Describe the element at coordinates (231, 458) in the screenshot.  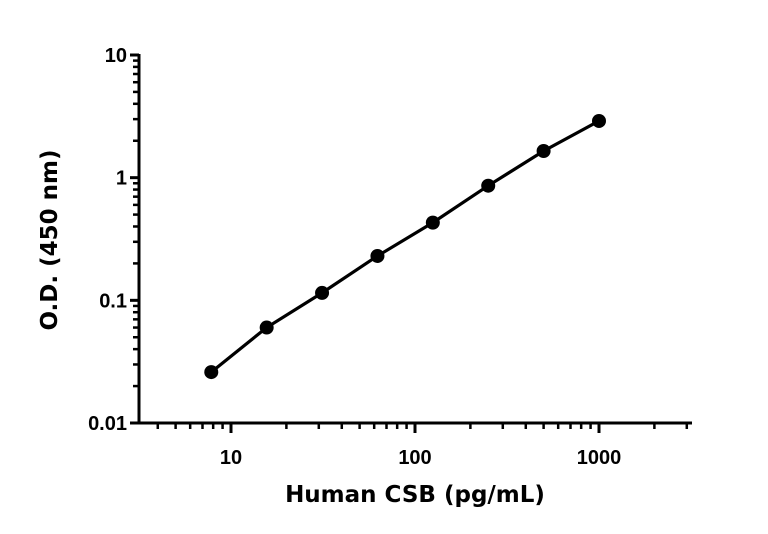
I see `x-tick-label: 10` at that location.